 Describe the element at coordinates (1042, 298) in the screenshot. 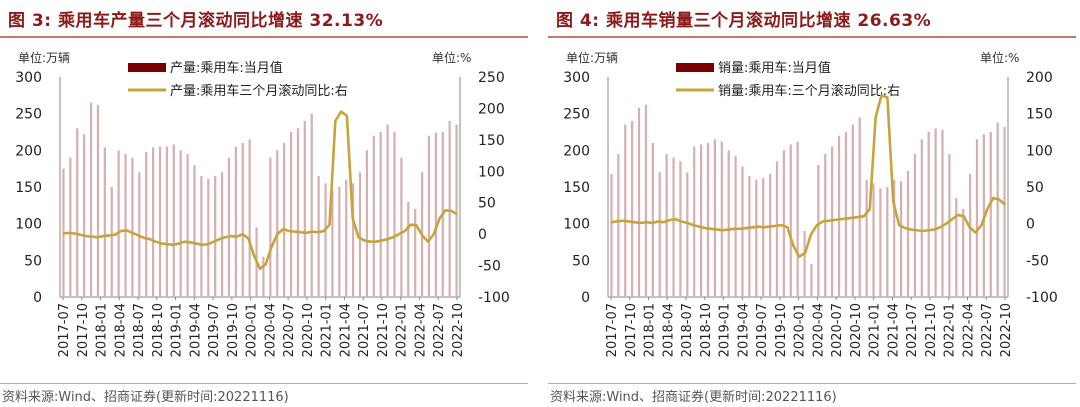

I see `y-right-tick-label: -100` at that location.